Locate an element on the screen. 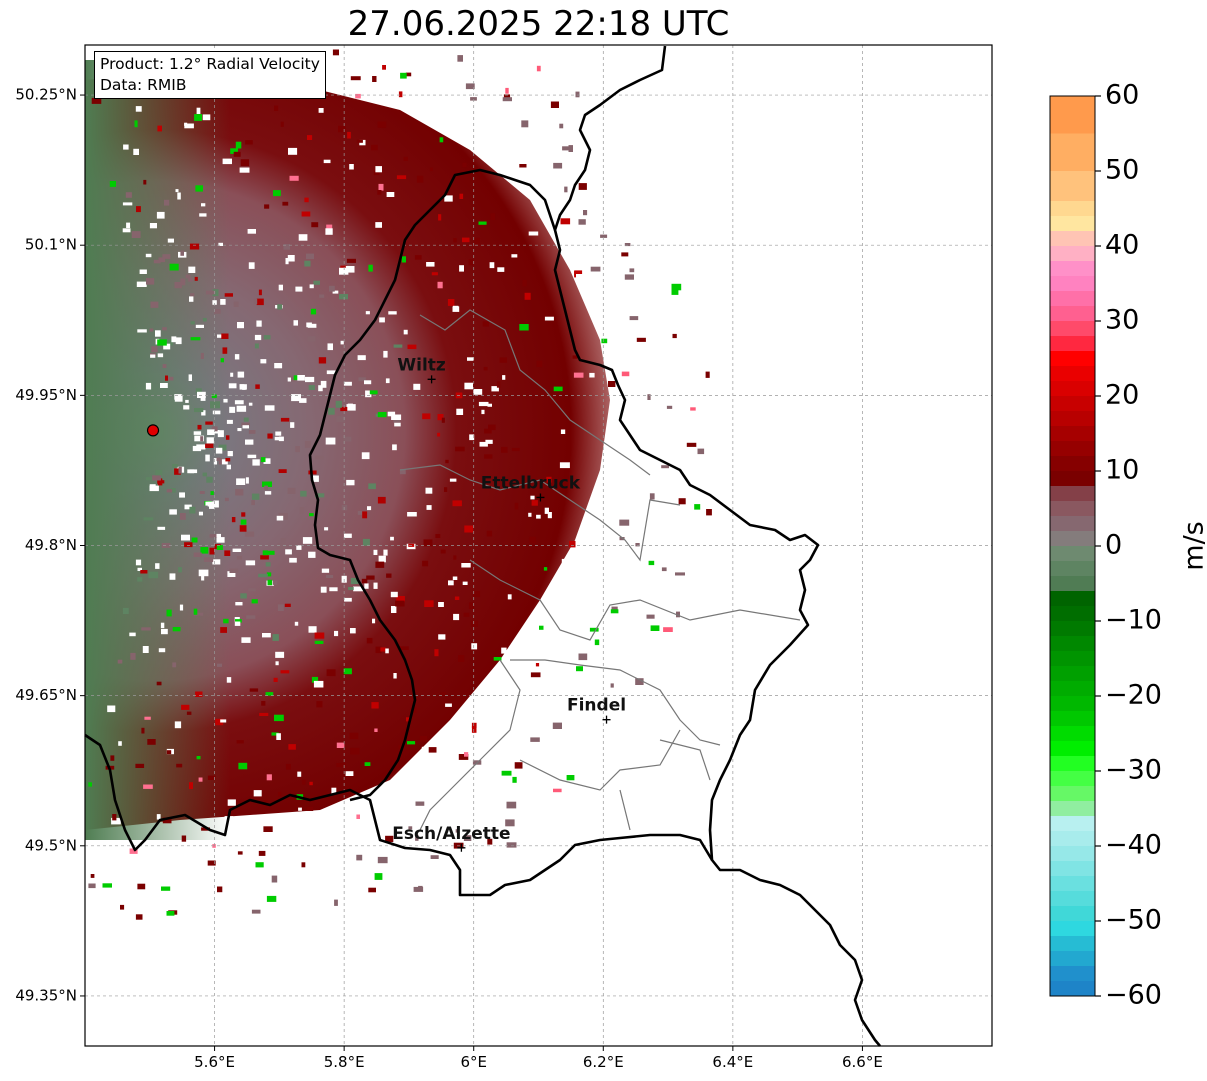 The width and height of the screenshot is (1207, 1081). lon-tick-label: 6.2°E is located at coordinates (603, 1062).